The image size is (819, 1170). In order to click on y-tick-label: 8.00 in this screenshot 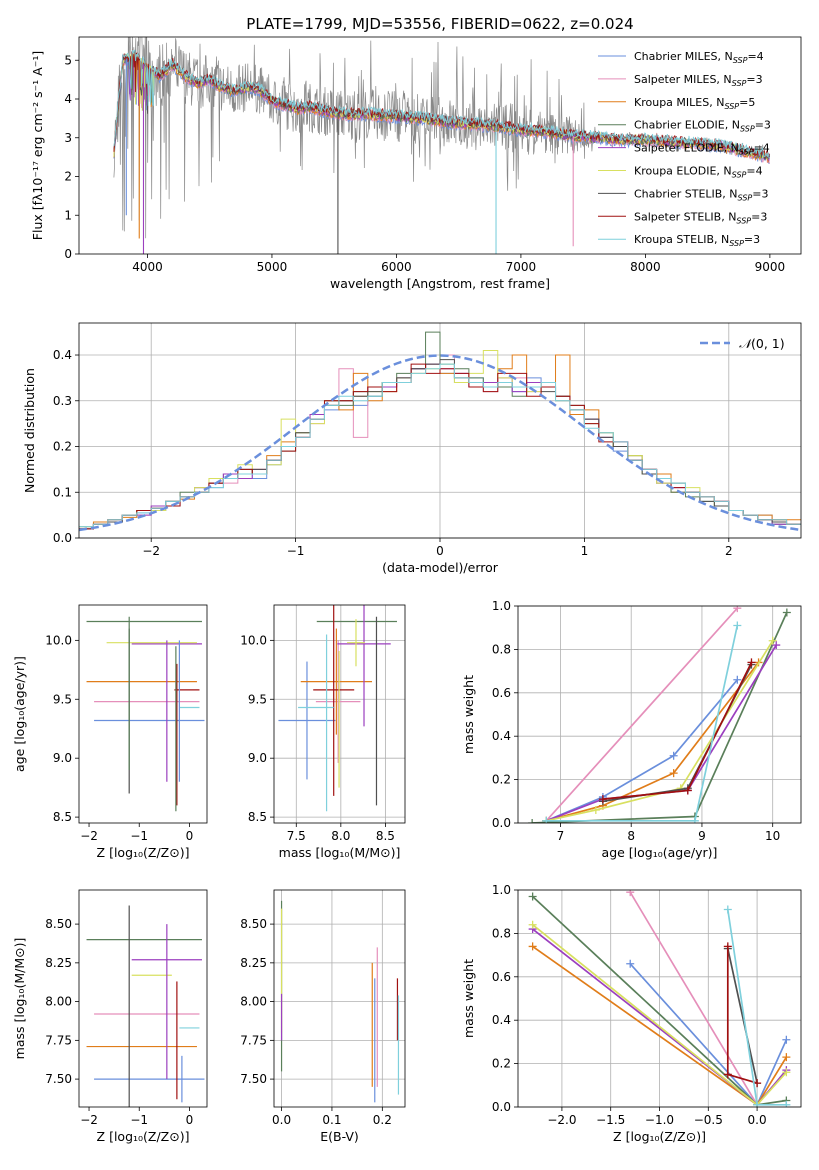, I will do `click(253, 1002)`.